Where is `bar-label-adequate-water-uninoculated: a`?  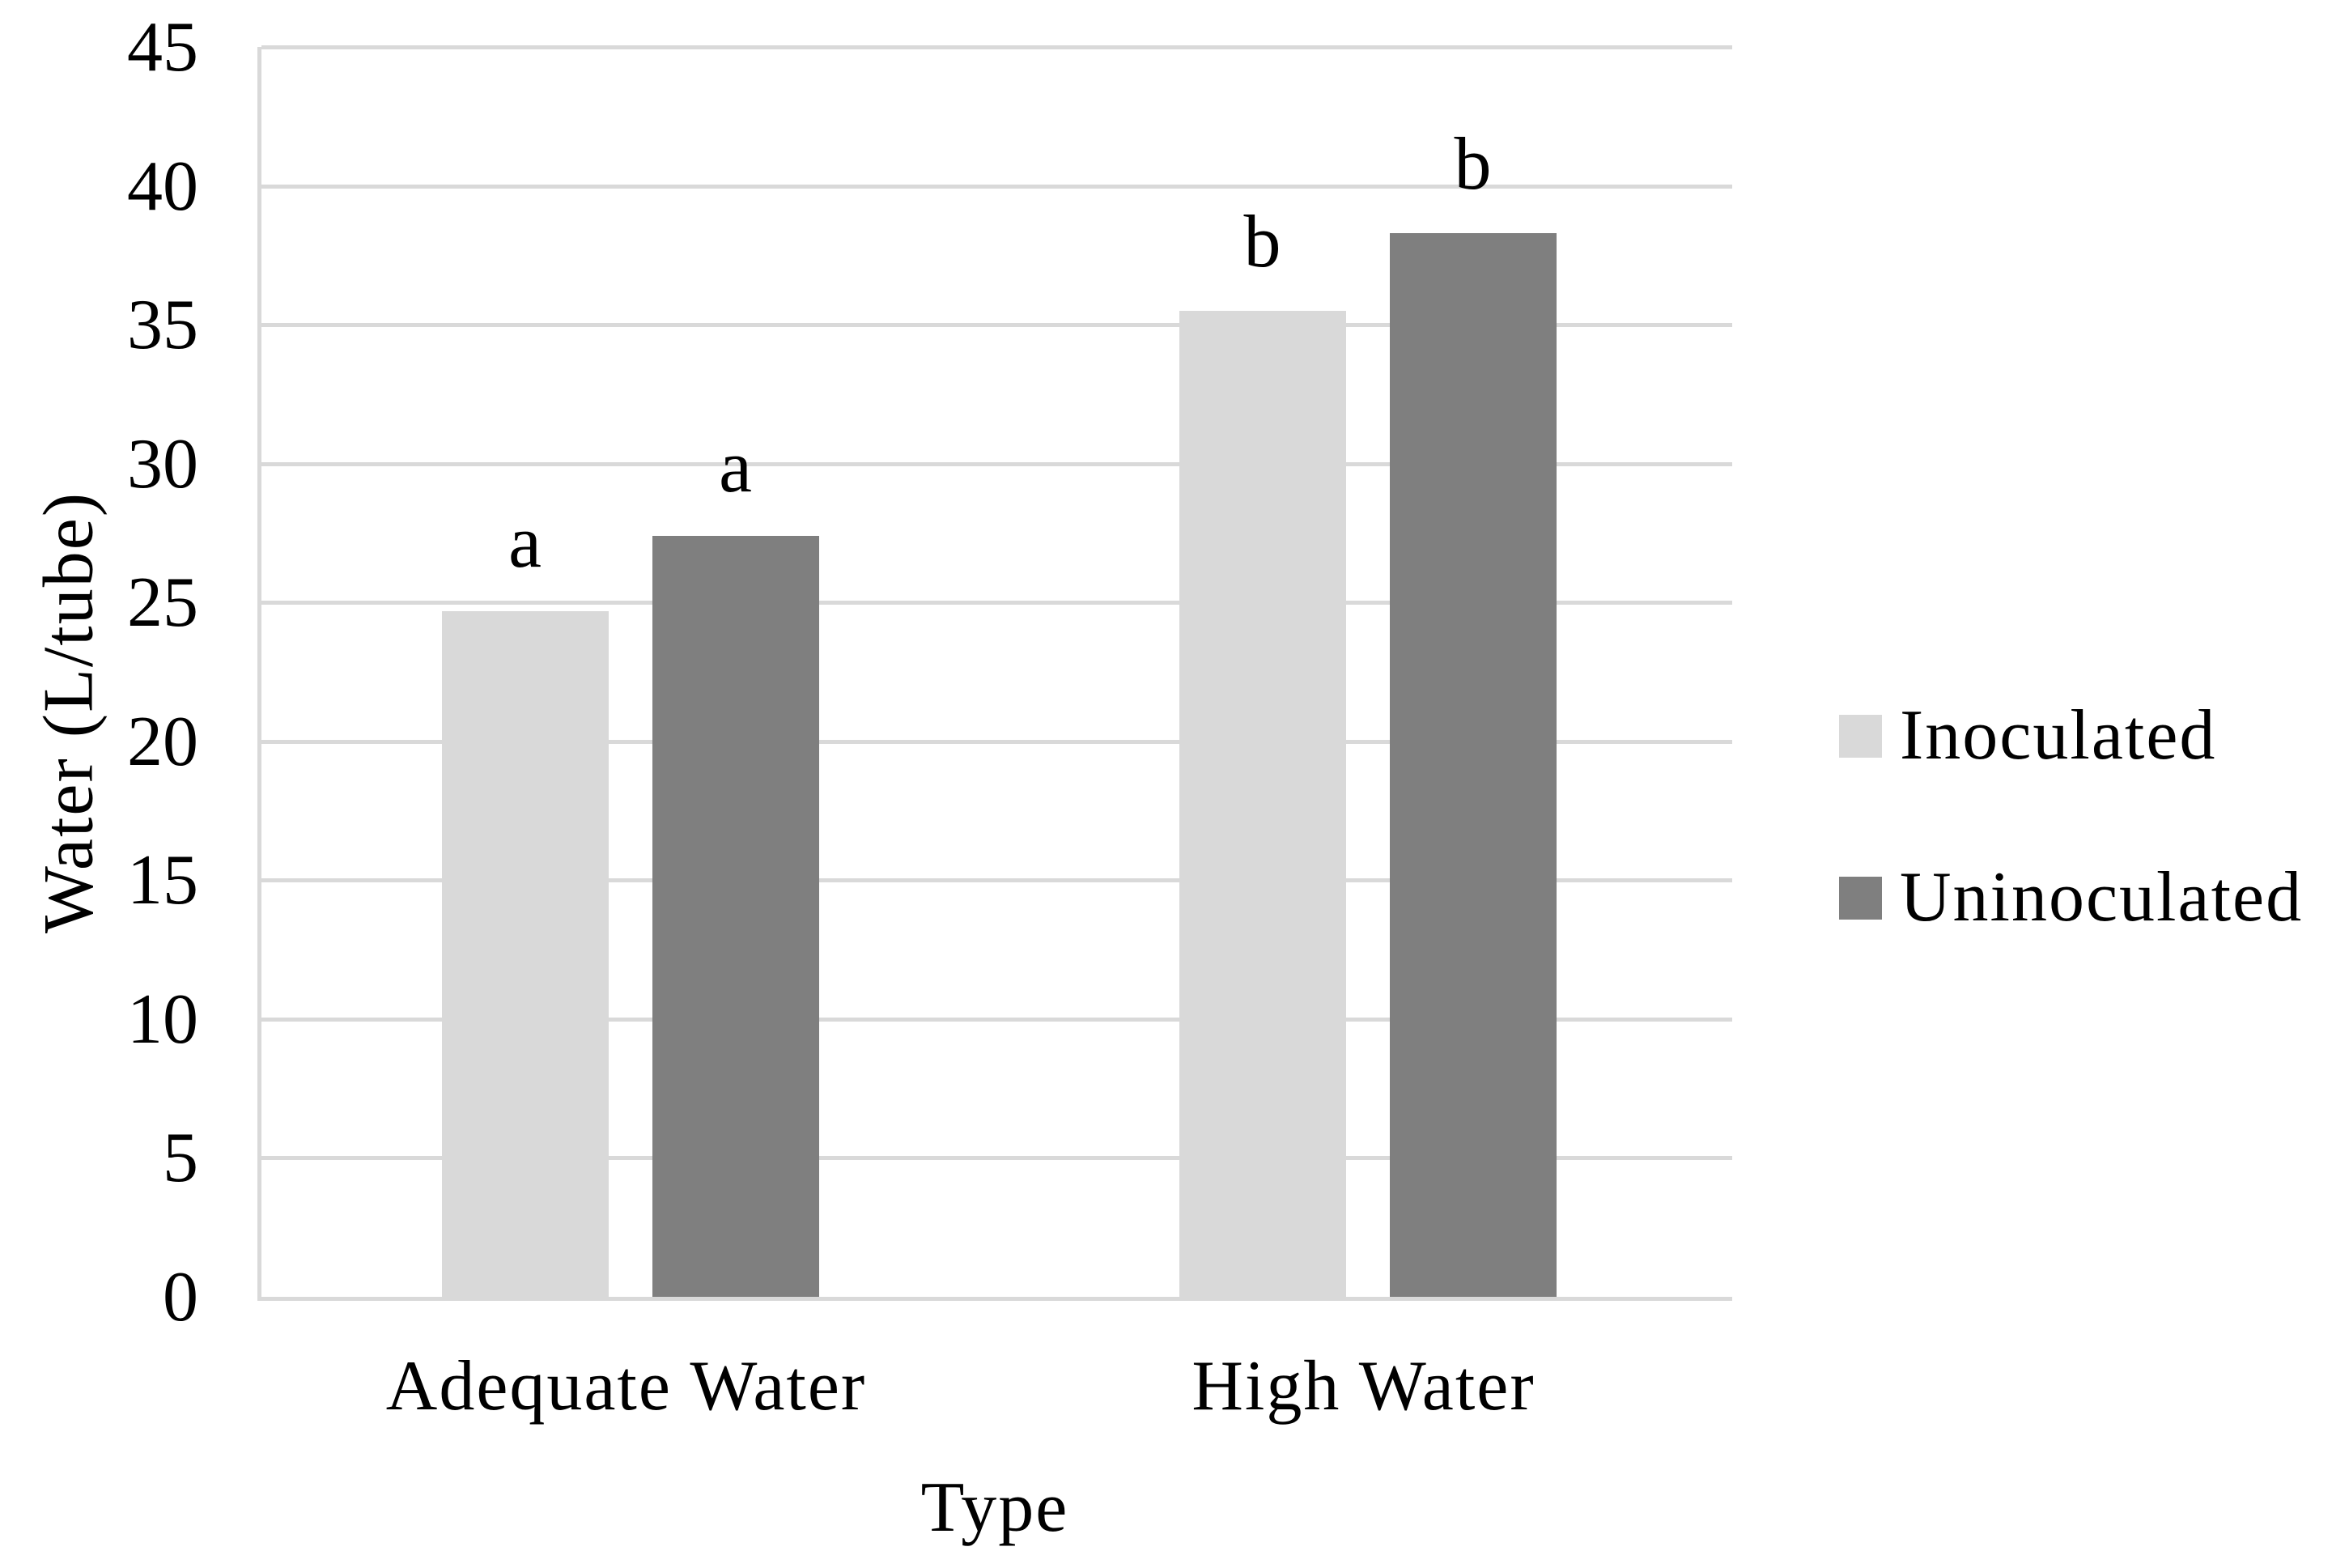
bar-label-adequate-water-uninoculated: a is located at coordinates (735, 466).